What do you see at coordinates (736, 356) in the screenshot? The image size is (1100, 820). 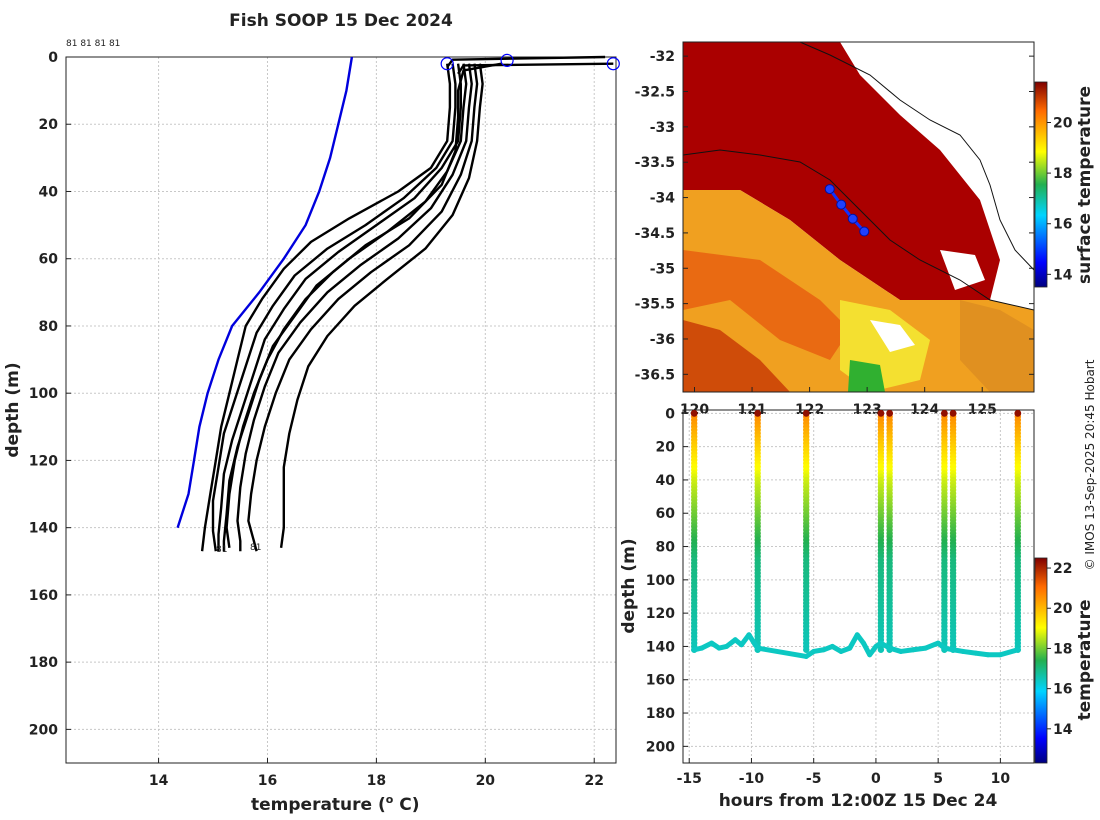 I see `warm-filament` at bounding box center [736, 356].